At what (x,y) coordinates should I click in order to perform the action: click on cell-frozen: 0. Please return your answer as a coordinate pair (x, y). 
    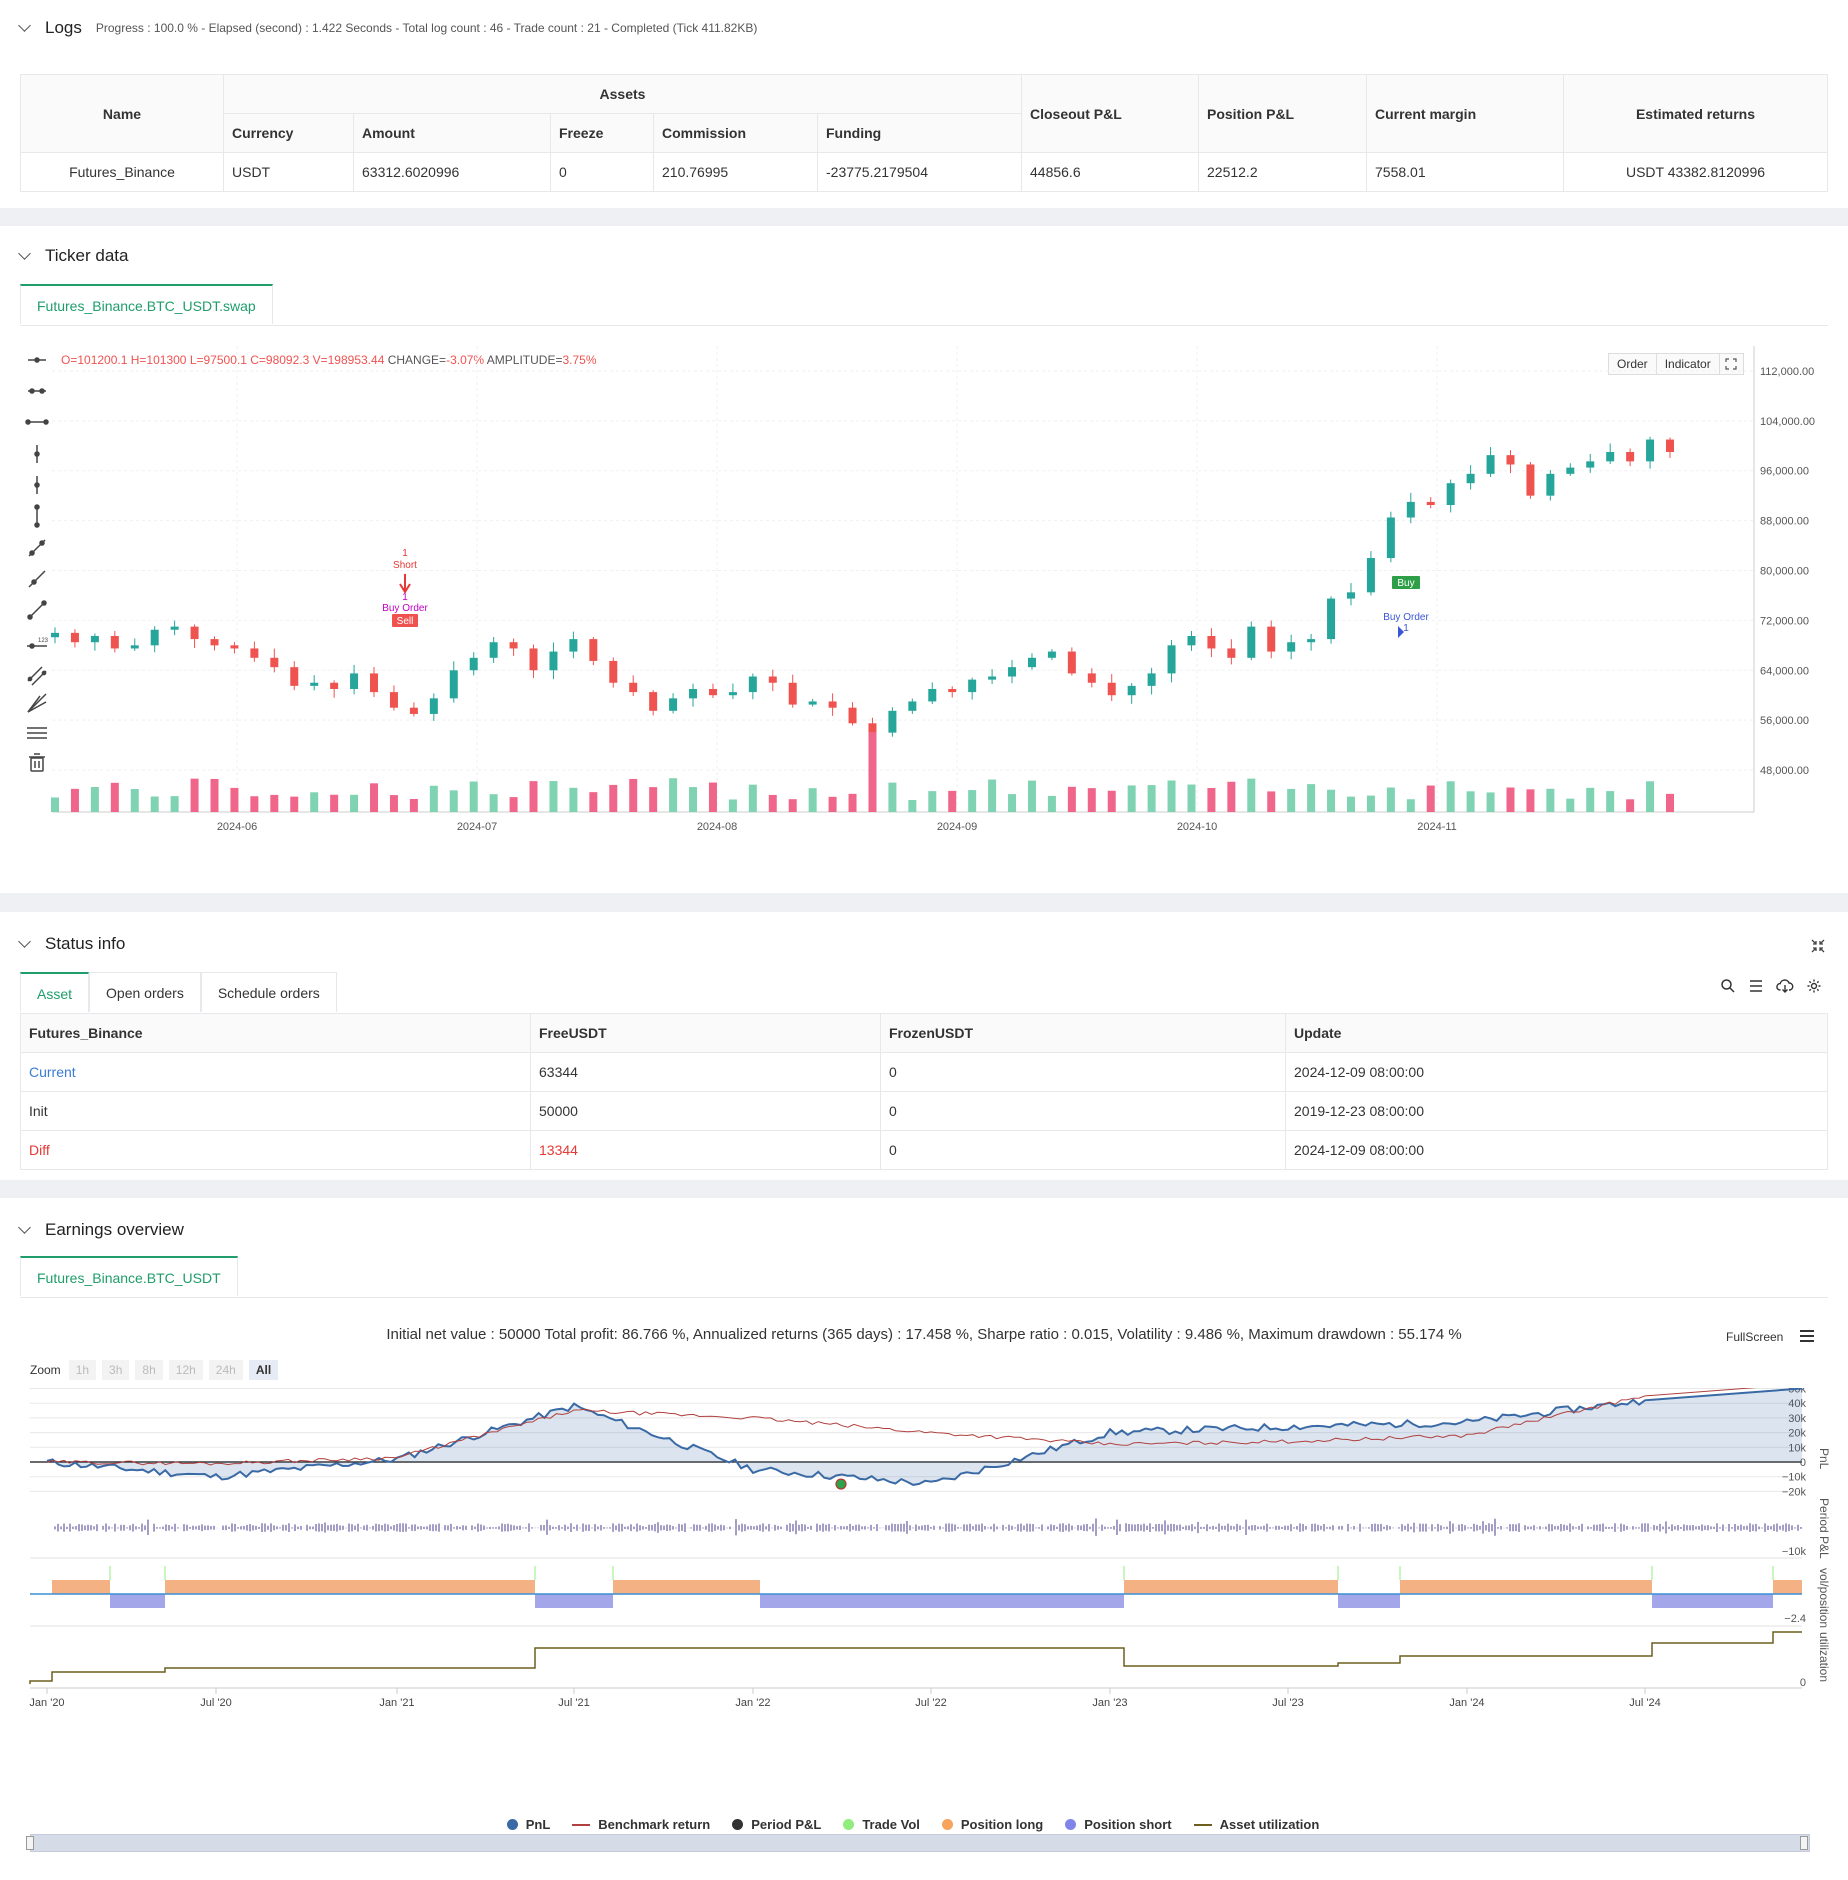
    Looking at the image, I should click on (1083, 1072).